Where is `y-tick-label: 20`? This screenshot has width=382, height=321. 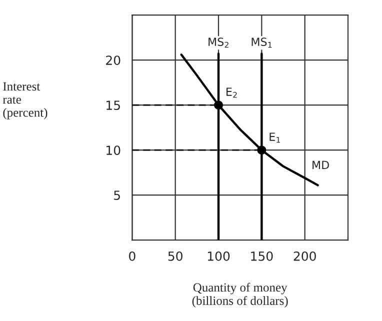
y-tick-label: 20 is located at coordinates (113, 61).